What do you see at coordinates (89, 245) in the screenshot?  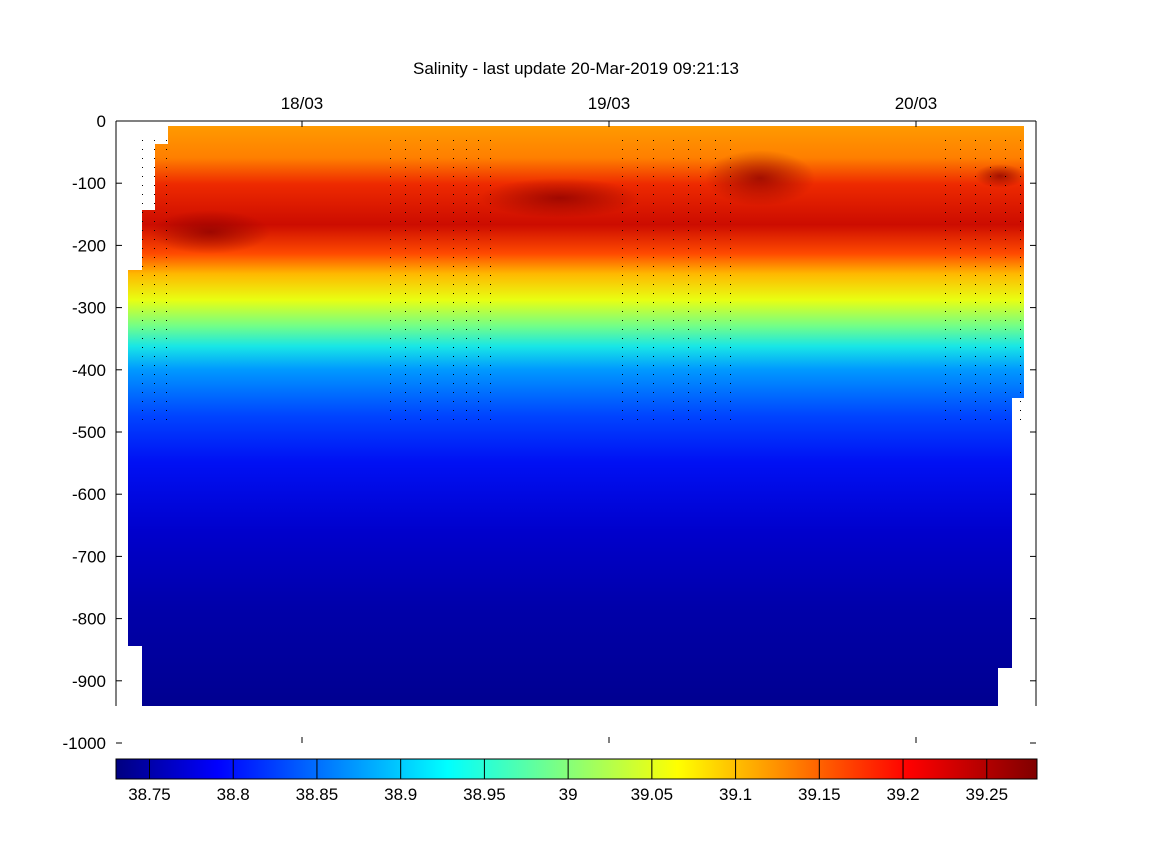 I see `y-tick-label: -200` at bounding box center [89, 245].